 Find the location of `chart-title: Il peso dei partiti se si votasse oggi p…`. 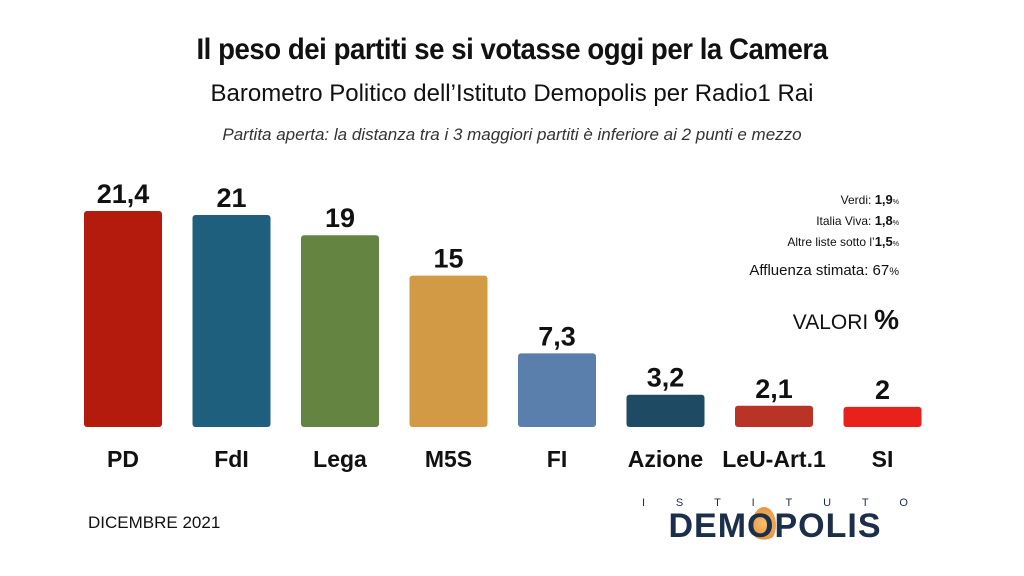

chart-title: Il peso dei partiti se si votasse oggi p… is located at coordinates (512, 49).